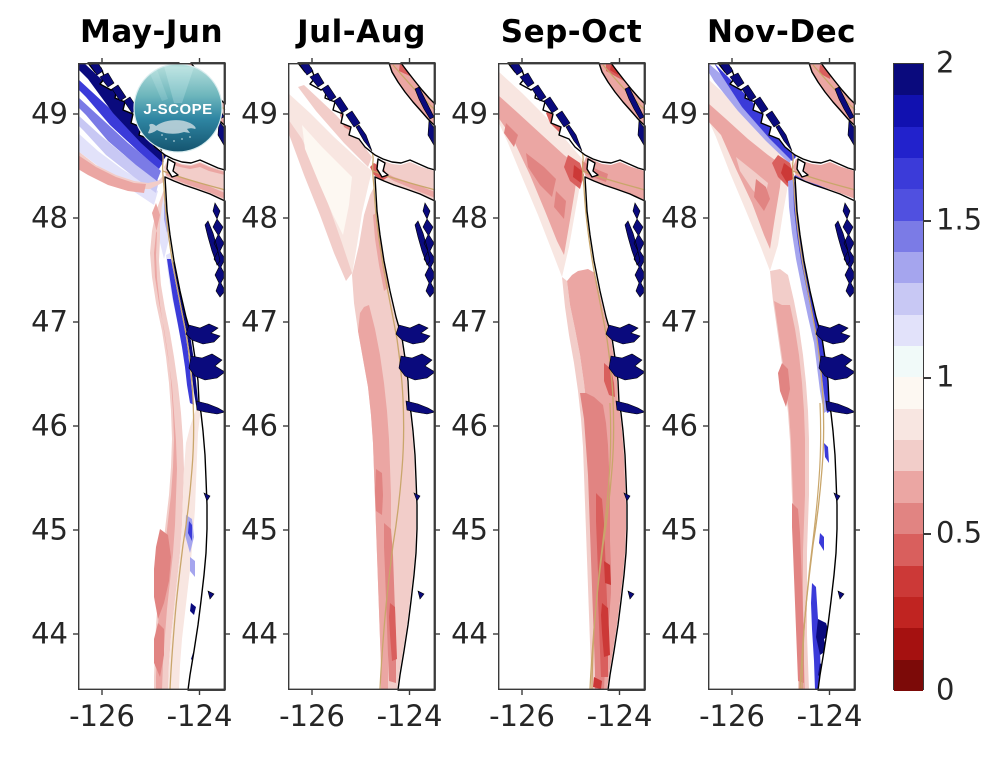 Image resolution: width=1000 pixels, height=758 pixels. Describe the element at coordinates (172, 127) in the screenshot. I see `logo-fish` at that location.